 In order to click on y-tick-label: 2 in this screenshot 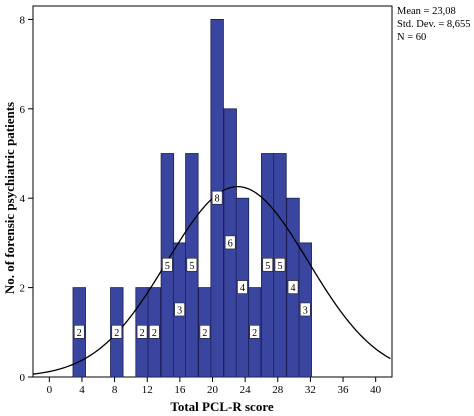, I will do `click(23, 289)`.